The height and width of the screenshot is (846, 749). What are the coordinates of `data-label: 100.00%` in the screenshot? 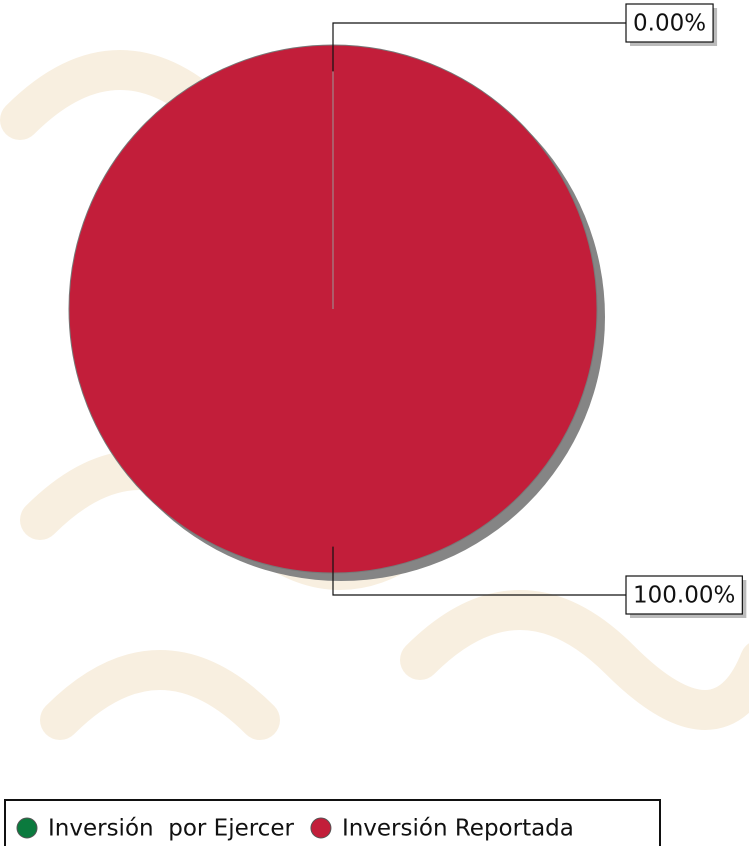 It's located at (684, 596).